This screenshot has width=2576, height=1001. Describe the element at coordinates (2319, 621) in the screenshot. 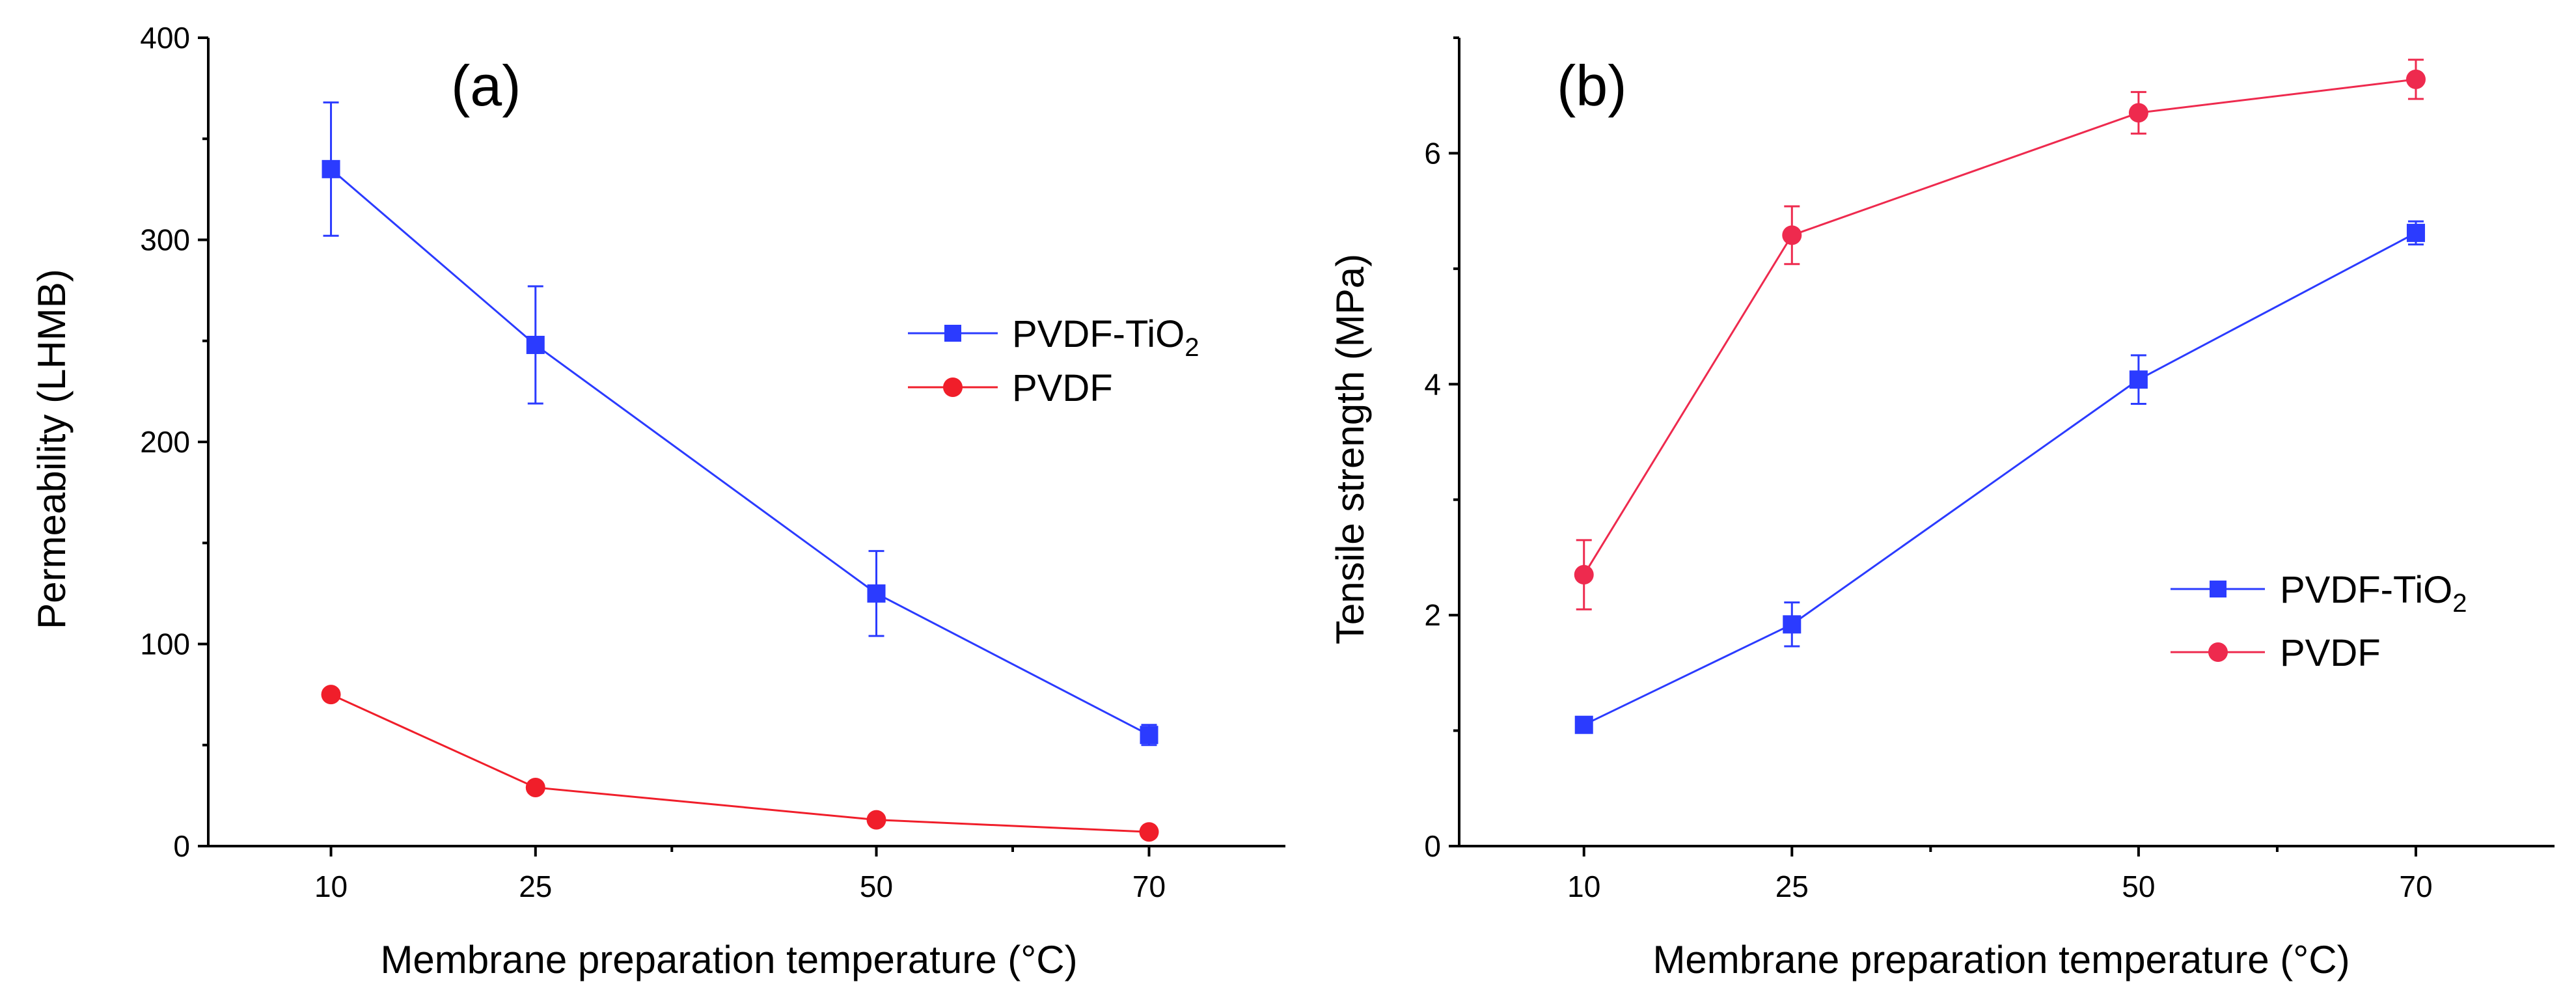

I see `panel-b-legend: PVDF-TiO2 PVDF` at that location.